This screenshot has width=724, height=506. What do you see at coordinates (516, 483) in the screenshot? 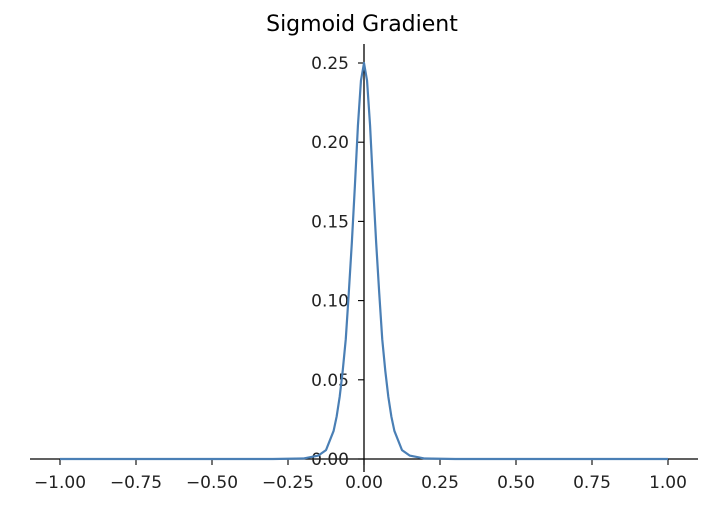
I see `x-tick-label: 0.50` at bounding box center [516, 483].